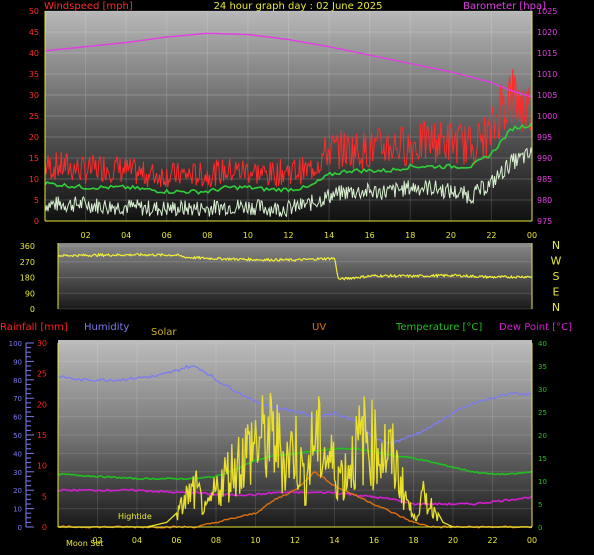 Image resolution: width=594 pixels, height=555 pixels. I want to click on barometer-tick-label: 1015, so click(547, 53).